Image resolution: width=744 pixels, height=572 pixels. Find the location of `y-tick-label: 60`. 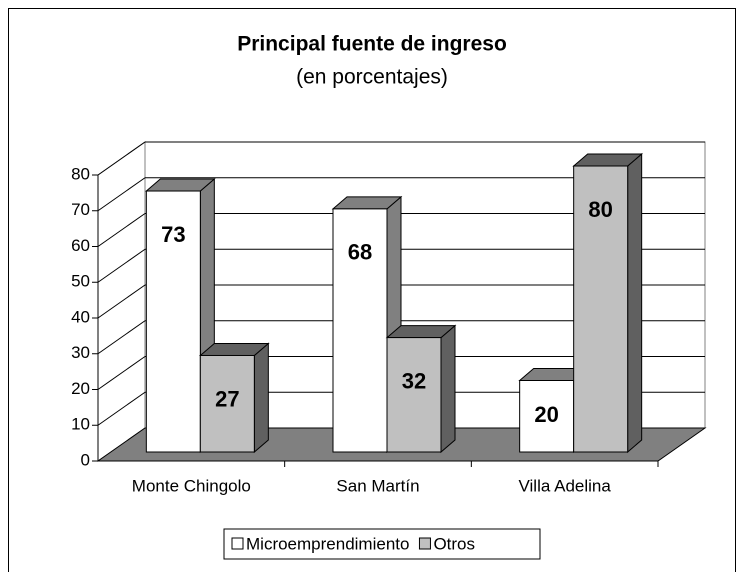

y-tick-label: 60 is located at coordinates (80, 245).